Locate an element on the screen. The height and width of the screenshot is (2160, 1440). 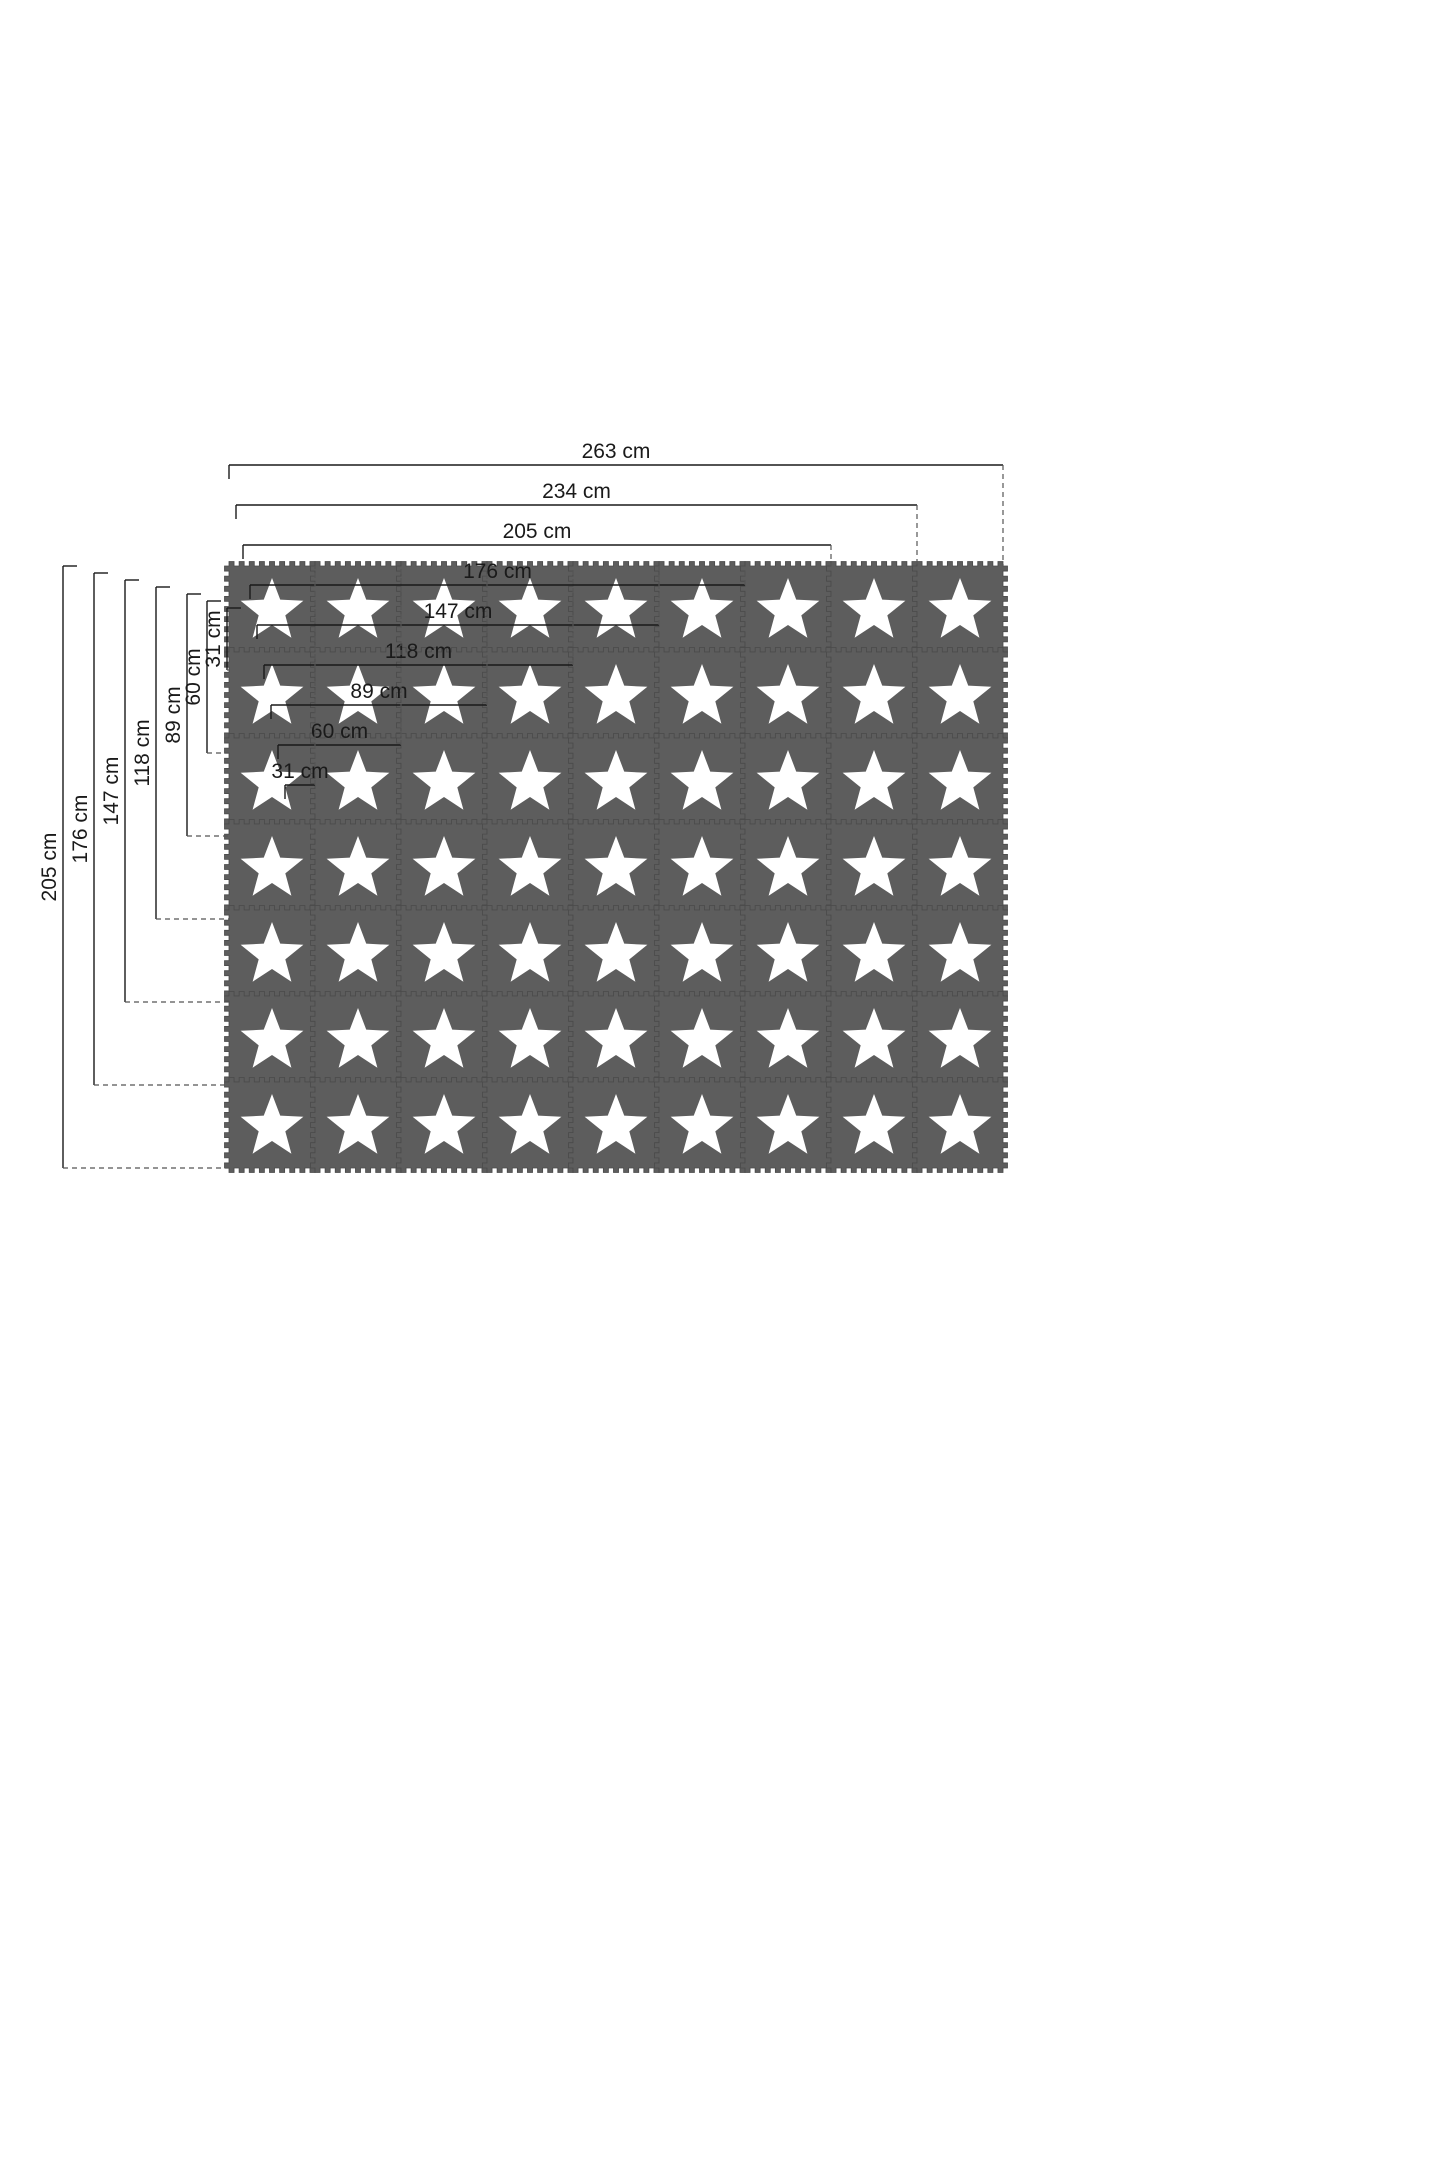
vertical-dimension: 118 cm is located at coordinates (180, 753).